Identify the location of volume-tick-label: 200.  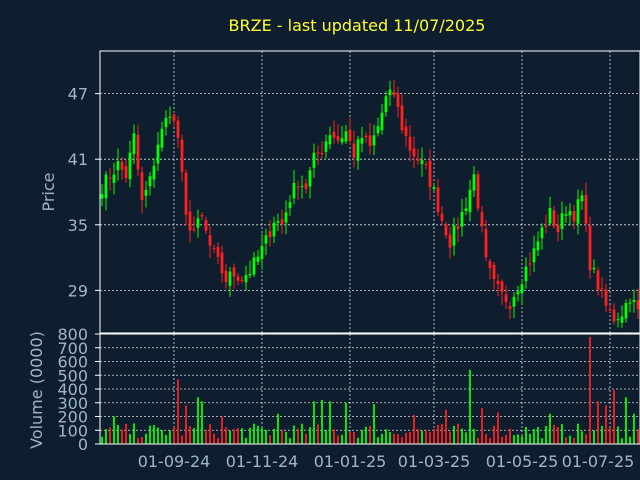
(72, 417).